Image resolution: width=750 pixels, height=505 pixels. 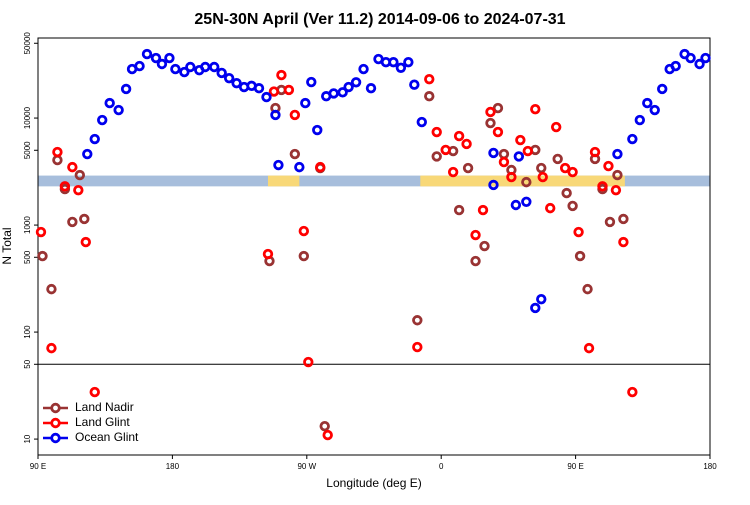 I want to click on legend-item: Land Nadir, so click(x=88, y=407).